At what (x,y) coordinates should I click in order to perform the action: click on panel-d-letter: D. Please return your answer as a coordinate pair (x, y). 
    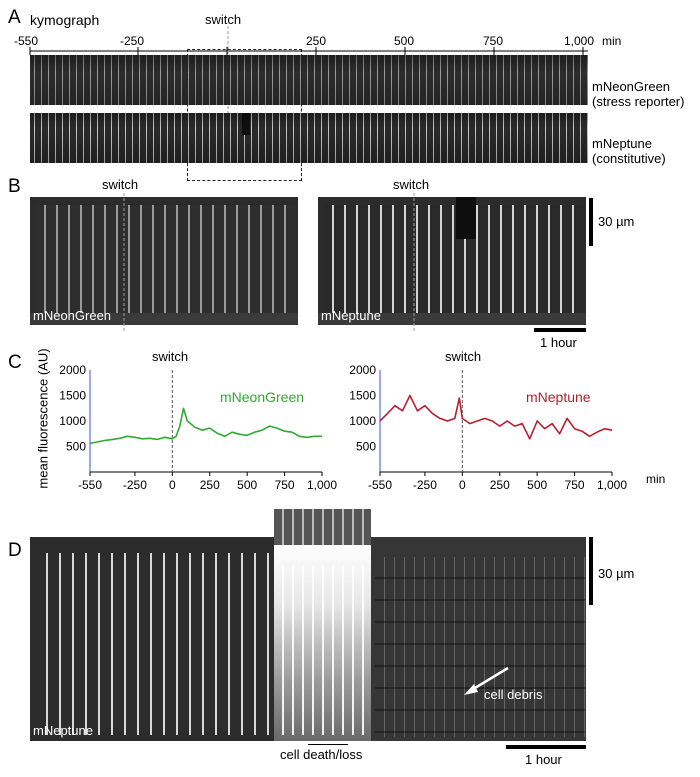
    Looking at the image, I should click on (15, 550).